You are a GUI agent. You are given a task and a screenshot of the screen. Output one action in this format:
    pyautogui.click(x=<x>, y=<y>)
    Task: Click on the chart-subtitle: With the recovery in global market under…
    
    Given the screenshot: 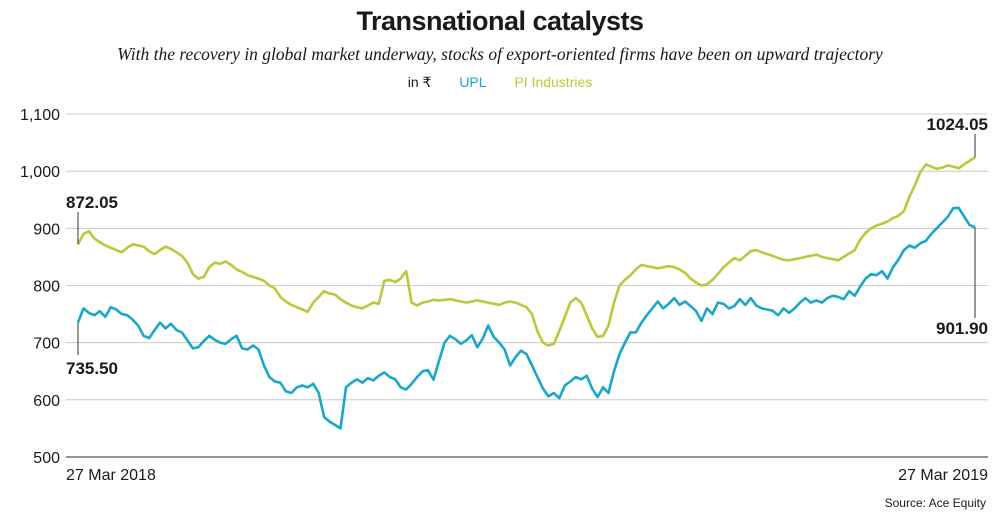 What is the action you would take?
    pyautogui.click(x=500, y=54)
    